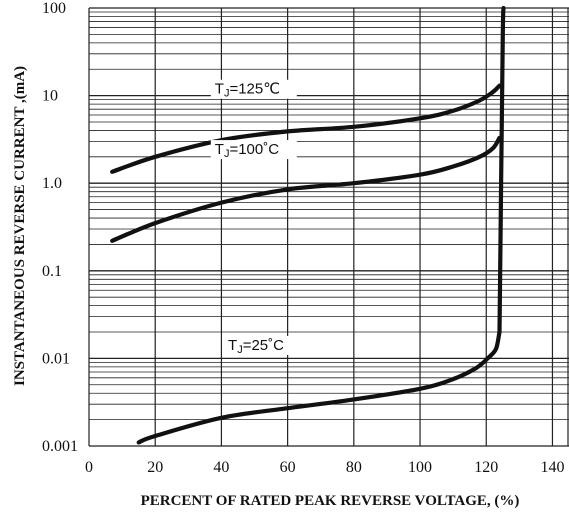  What do you see at coordinates (247, 150) in the screenshot?
I see `curve-label: TJ=100˚C` at bounding box center [247, 150].